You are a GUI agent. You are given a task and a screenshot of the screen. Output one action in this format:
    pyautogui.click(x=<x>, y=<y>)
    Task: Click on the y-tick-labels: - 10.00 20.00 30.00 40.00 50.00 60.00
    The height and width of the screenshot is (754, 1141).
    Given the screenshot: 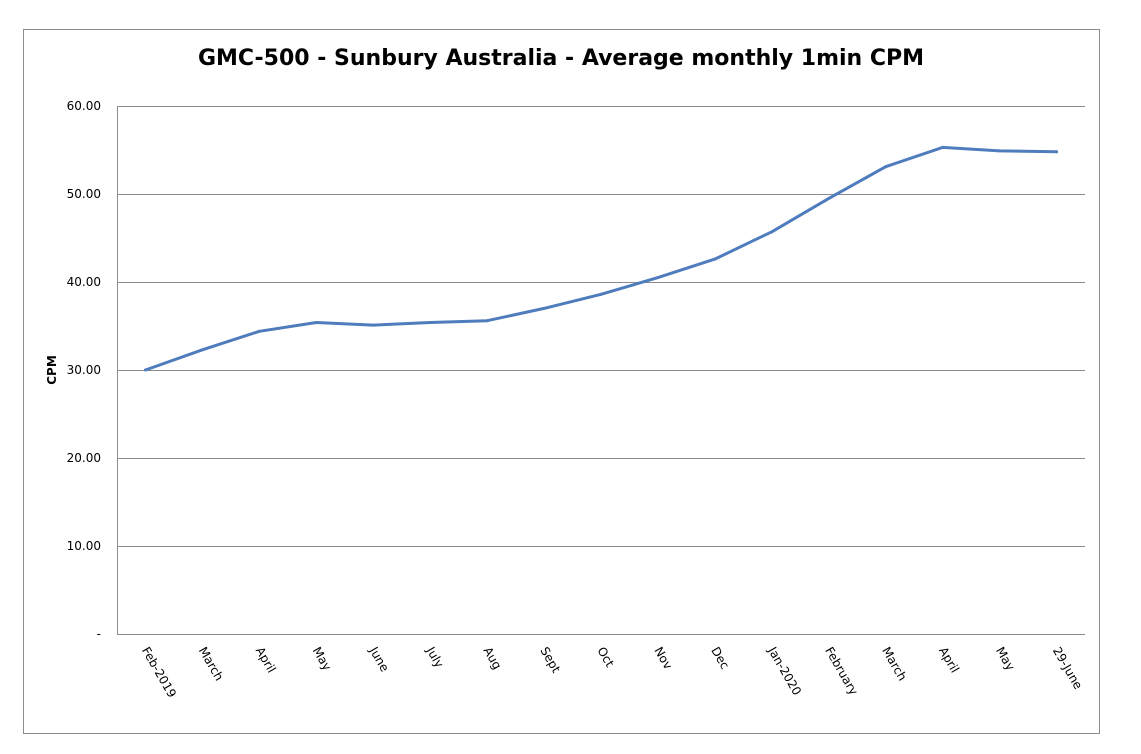 What is the action you would take?
    pyautogui.click(x=84, y=370)
    